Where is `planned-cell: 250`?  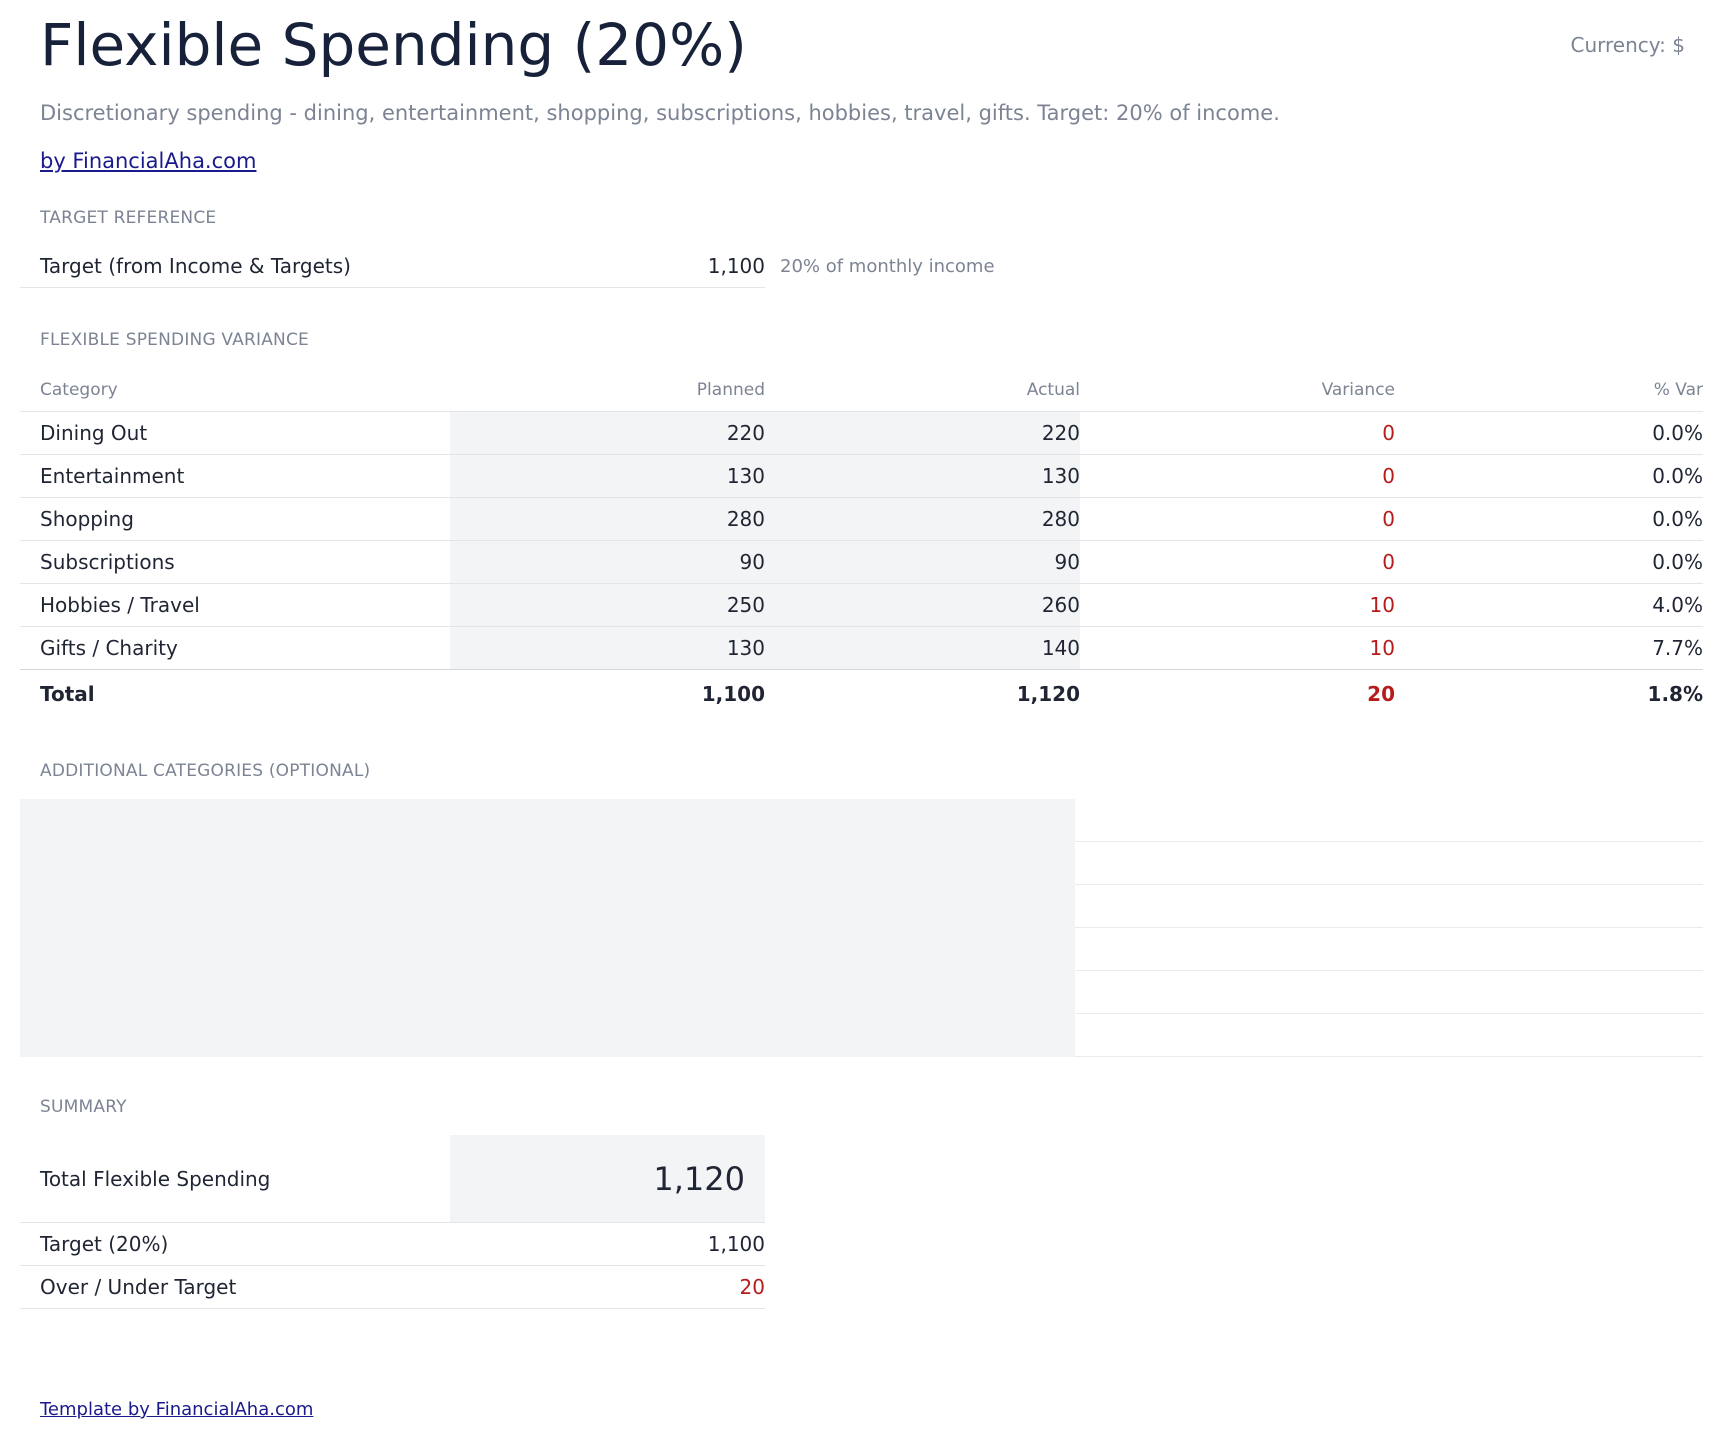 planned-cell: 250 is located at coordinates (607, 605).